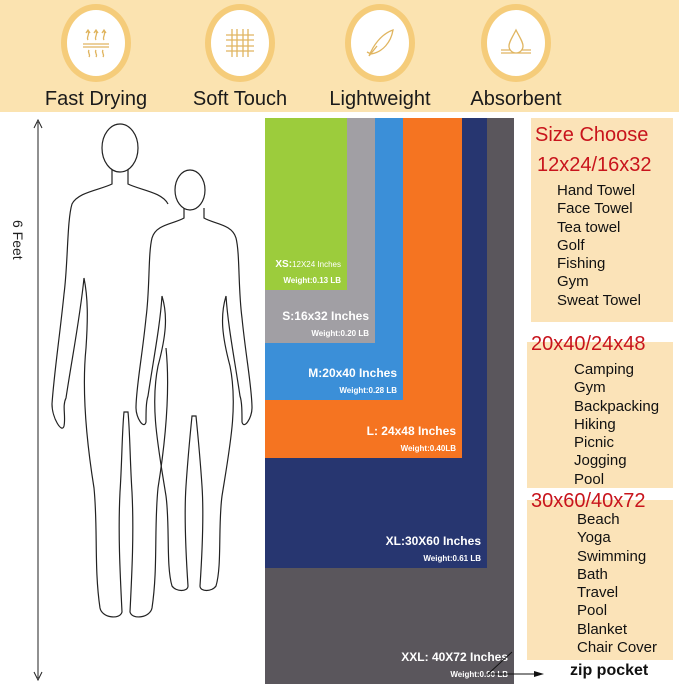  I want to click on towel-weight-label: Weight:0.20 LB, so click(340, 333).